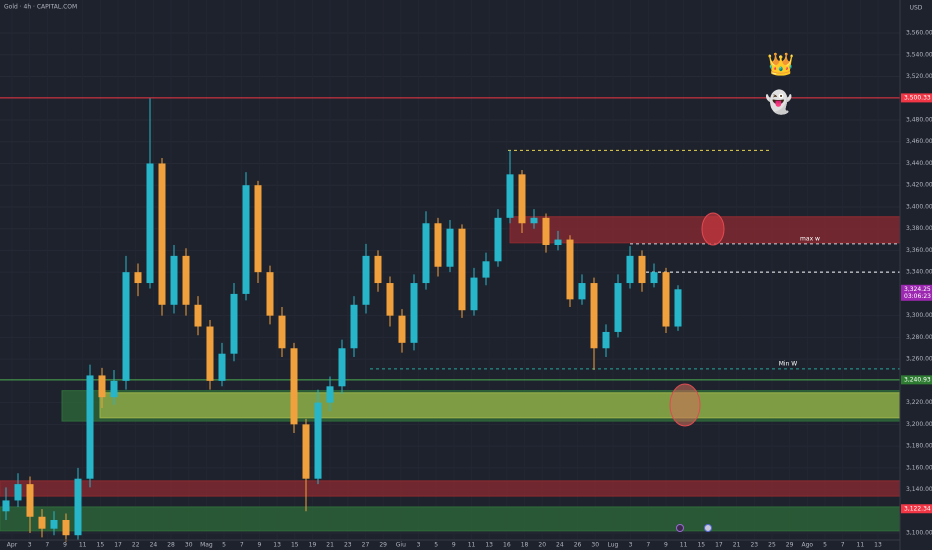  Describe the element at coordinates (401, 545) in the screenshot. I see `x-tick-label: Giu` at that location.